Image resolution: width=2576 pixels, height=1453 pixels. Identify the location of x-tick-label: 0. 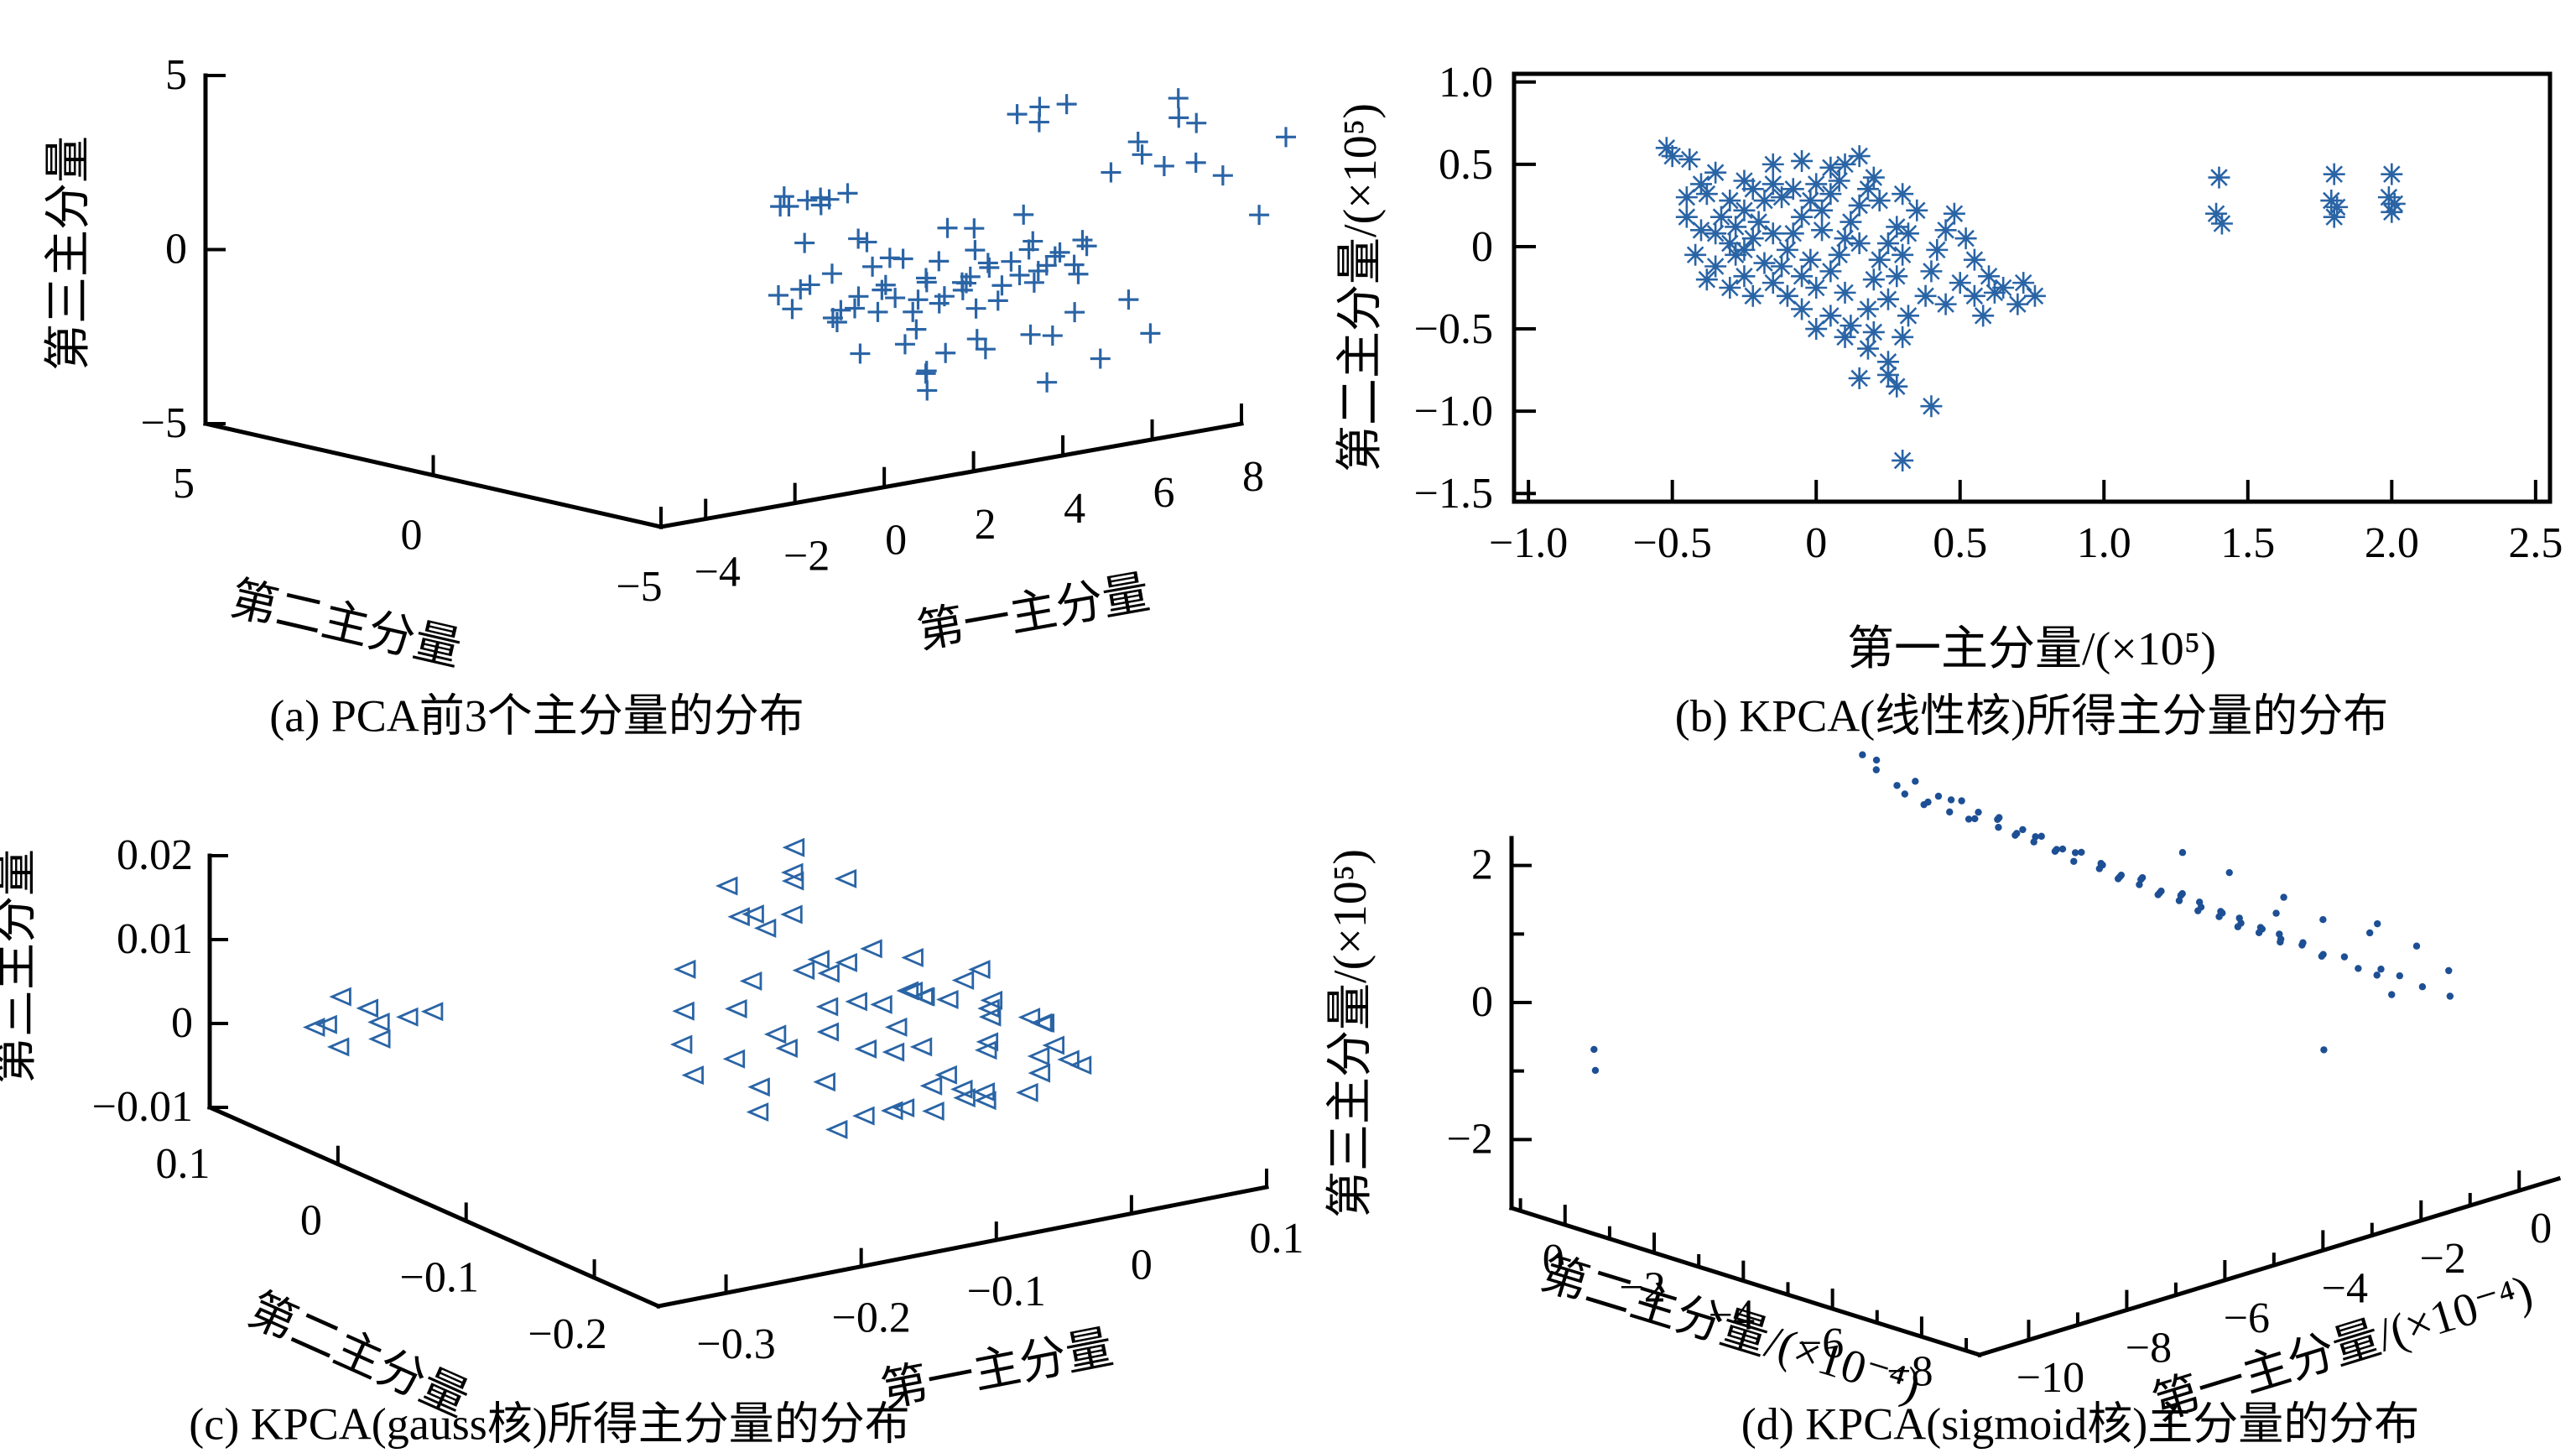
(1816, 543).